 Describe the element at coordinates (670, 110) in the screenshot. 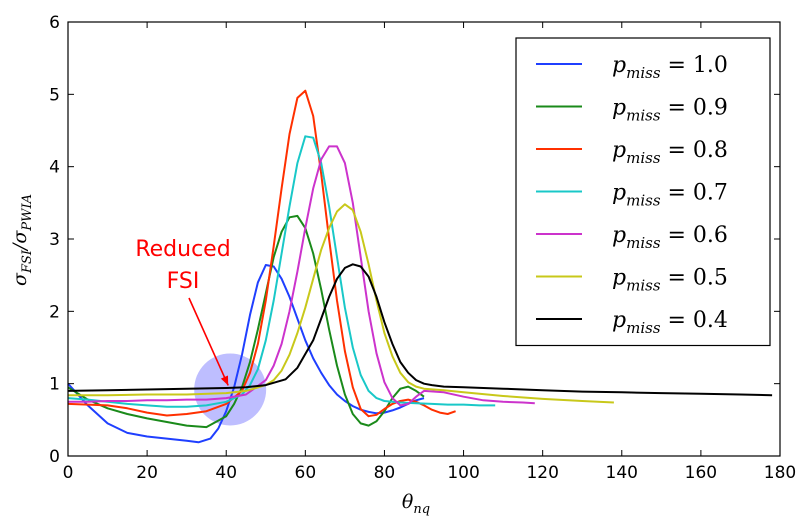

I see `legend-label: pmiss = 0.9` at that location.